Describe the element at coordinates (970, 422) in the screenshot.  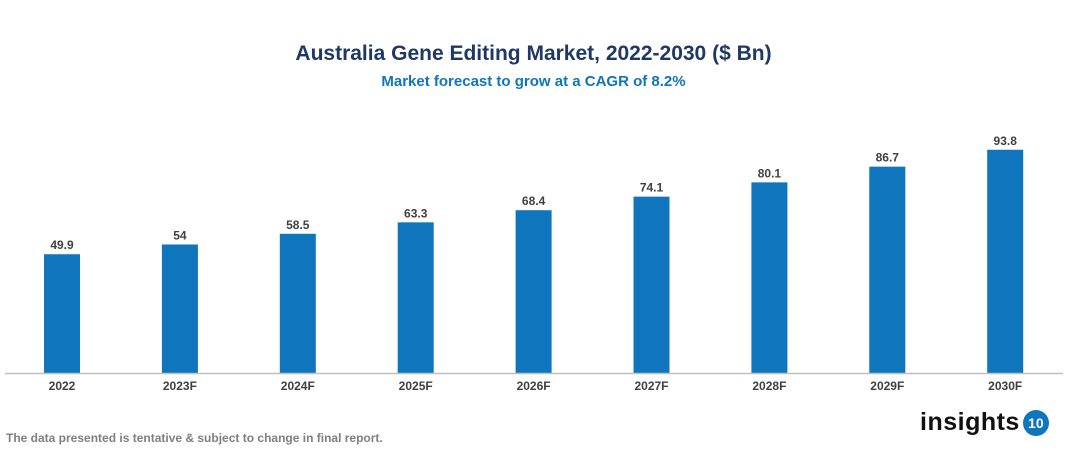
I see `logo-text: insights` at that location.